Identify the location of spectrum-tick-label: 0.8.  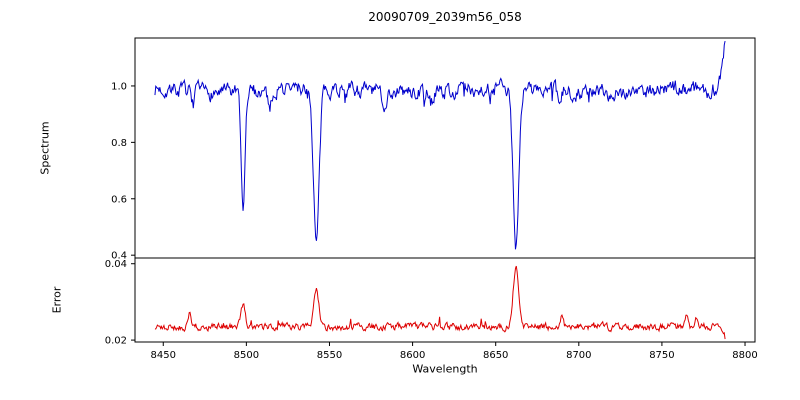
(119, 143).